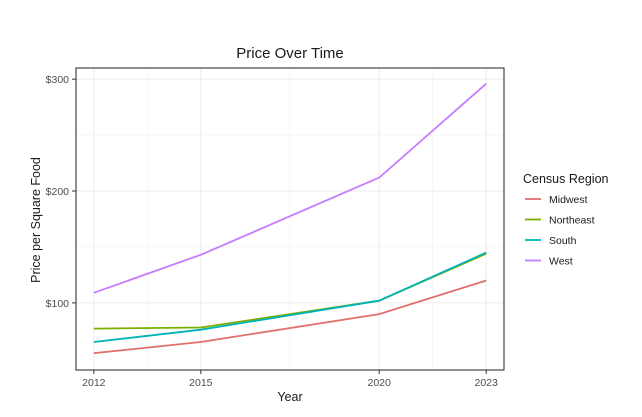 The width and height of the screenshot is (642, 417). I want to click on legend-label-west: West, so click(561, 262).